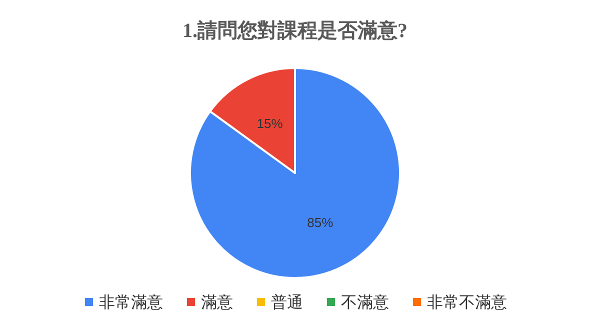 This screenshot has height=327, width=590. What do you see at coordinates (270, 124) in the screenshot?
I see `data-label: 15%` at bounding box center [270, 124].